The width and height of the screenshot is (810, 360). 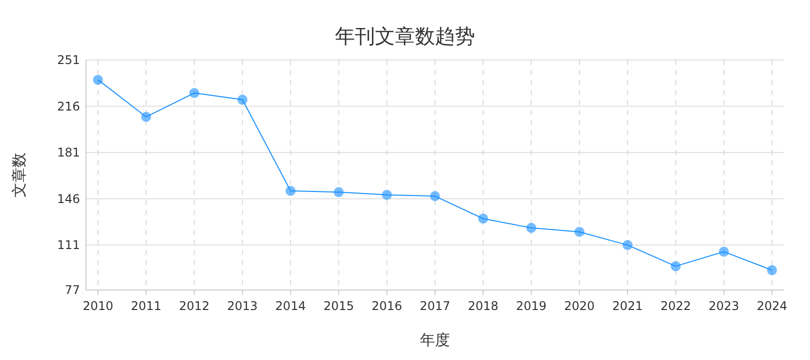 I want to click on y-tick-label: 111, so click(x=68, y=245).